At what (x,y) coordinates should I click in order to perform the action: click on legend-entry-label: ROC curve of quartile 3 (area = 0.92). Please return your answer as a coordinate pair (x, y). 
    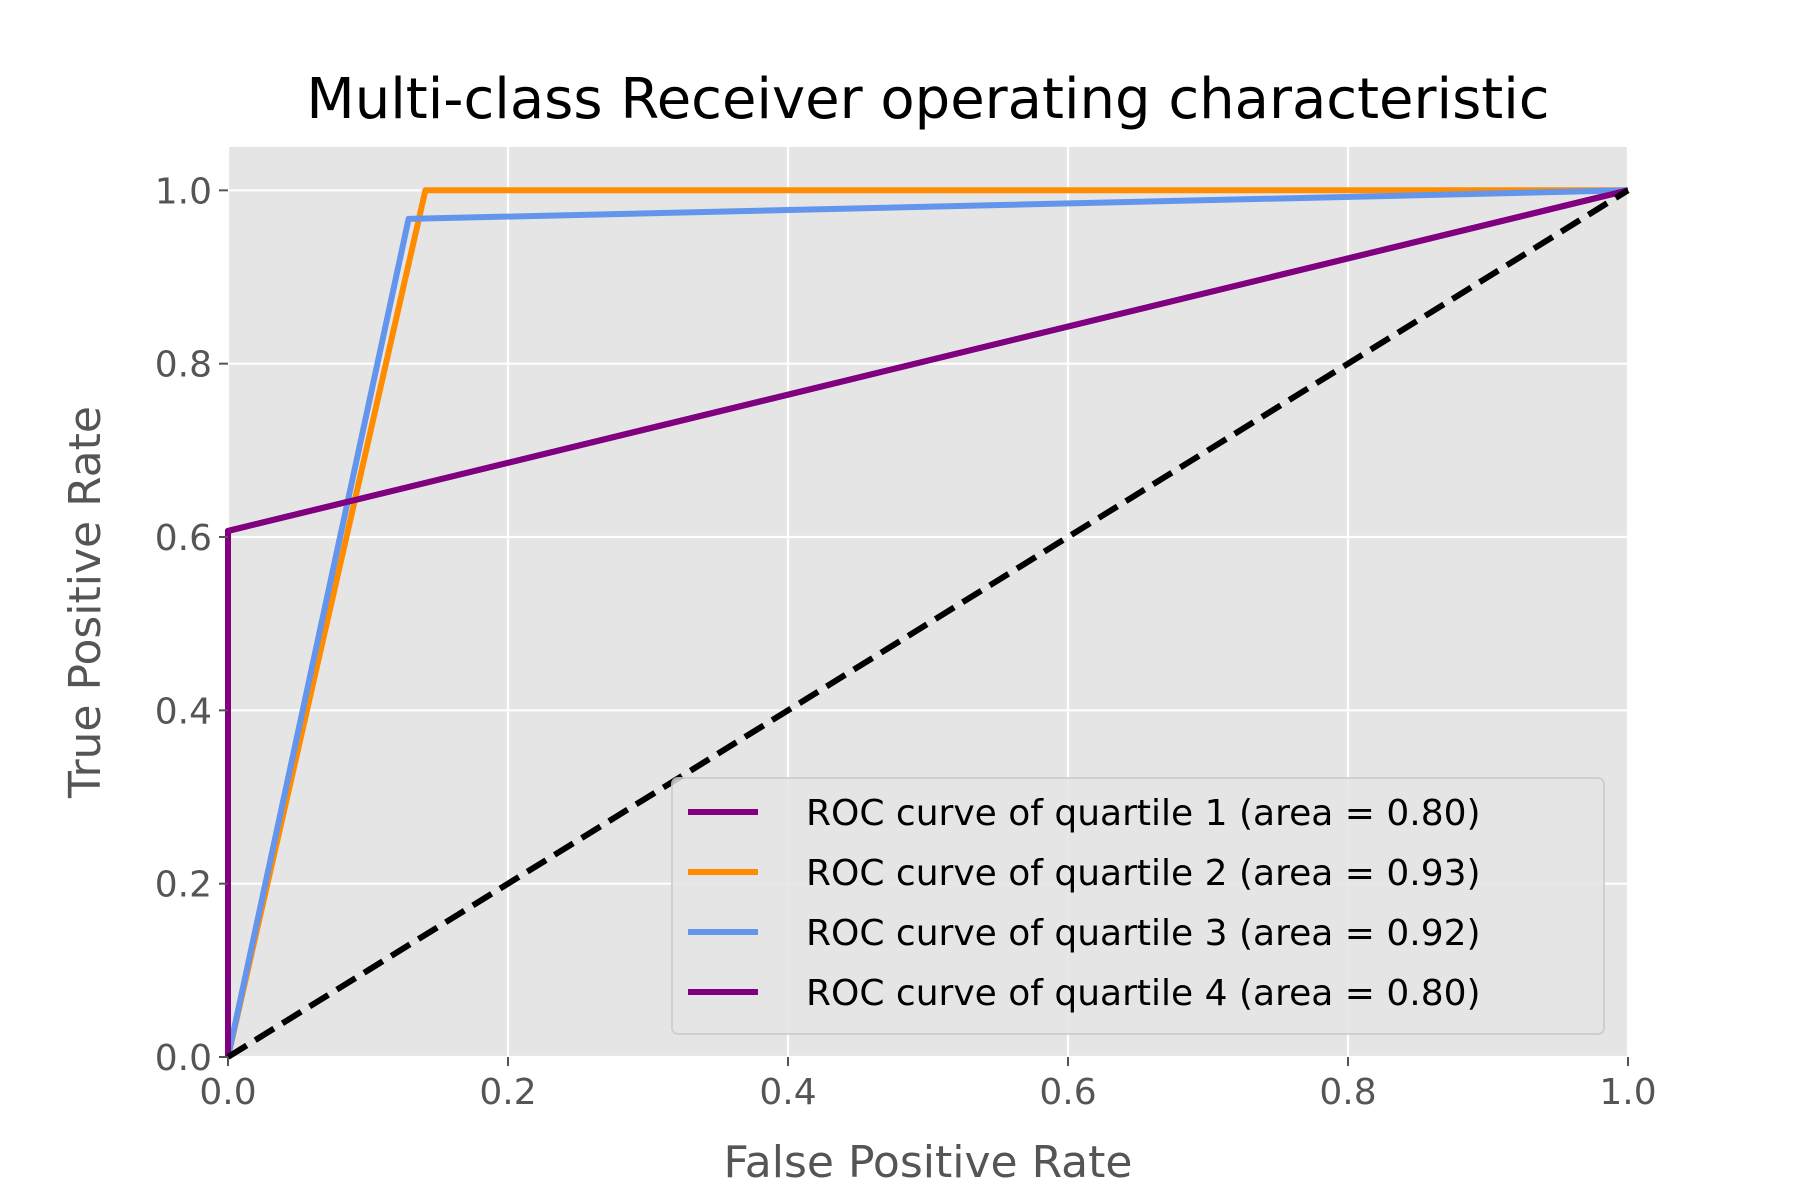
    Looking at the image, I should click on (1143, 933).